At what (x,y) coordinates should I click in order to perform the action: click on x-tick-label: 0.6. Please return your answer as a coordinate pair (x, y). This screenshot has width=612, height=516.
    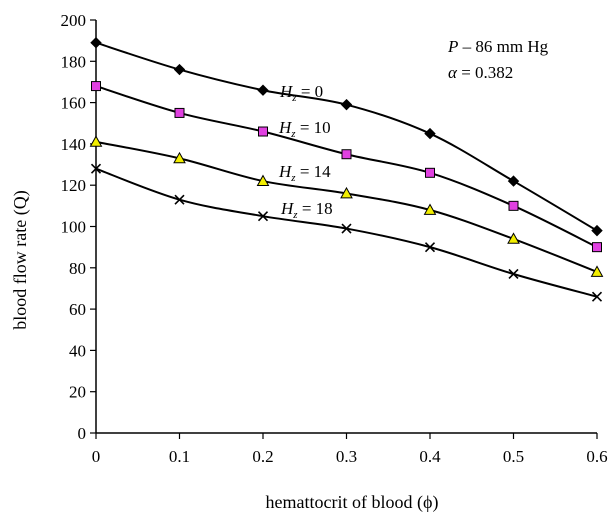
    Looking at the image, I should click on (596, 456).